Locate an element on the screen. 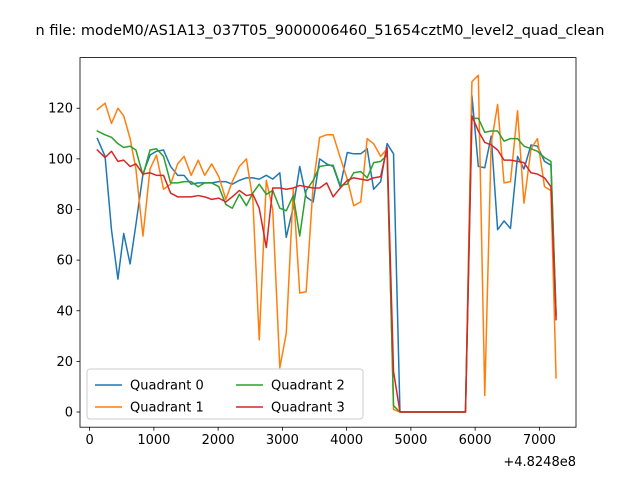 This screenshot has height=480, width=640. x-tick-label: 4000 is located at coordinates (346, 440).